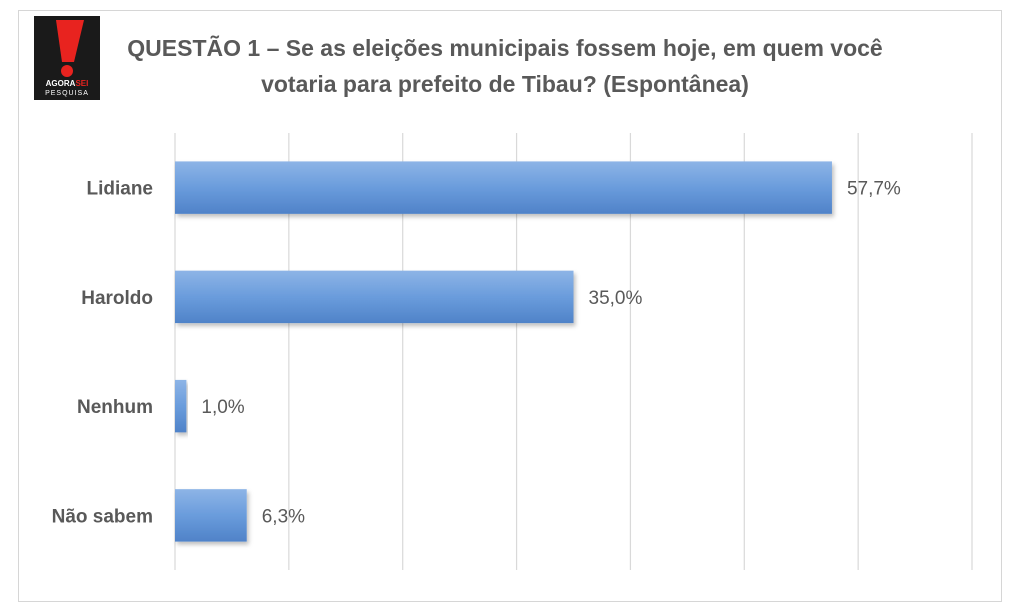  I want to click on svg-text: AGORASEI, so click(67, 83).